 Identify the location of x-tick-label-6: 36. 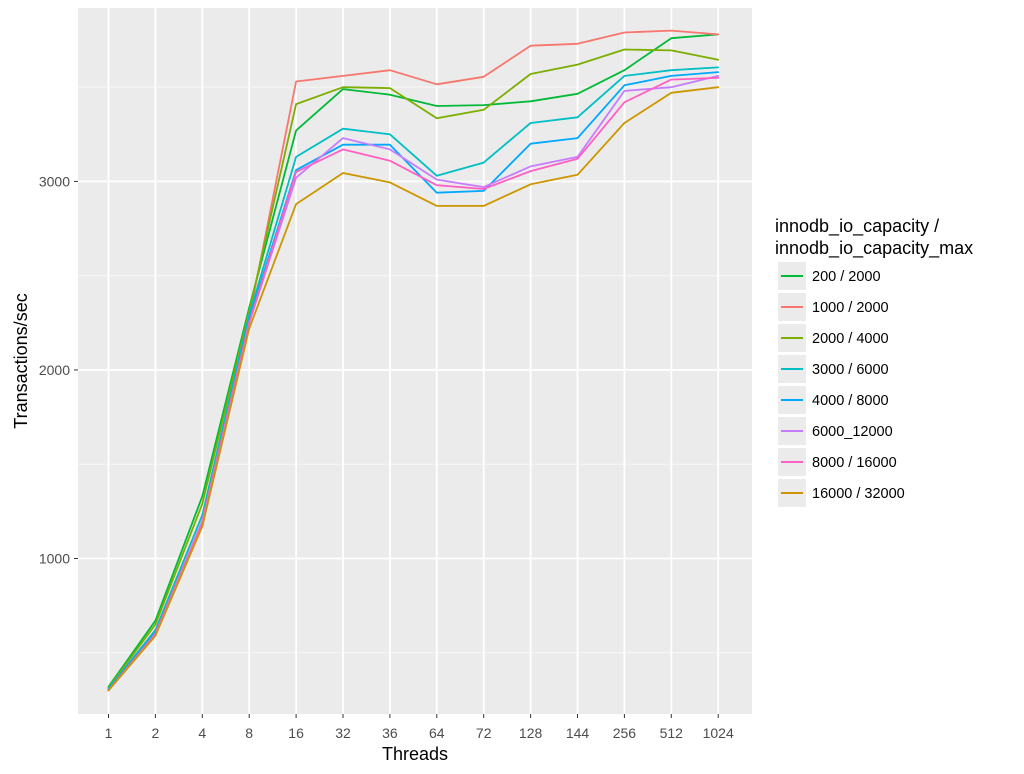
(390, 733).